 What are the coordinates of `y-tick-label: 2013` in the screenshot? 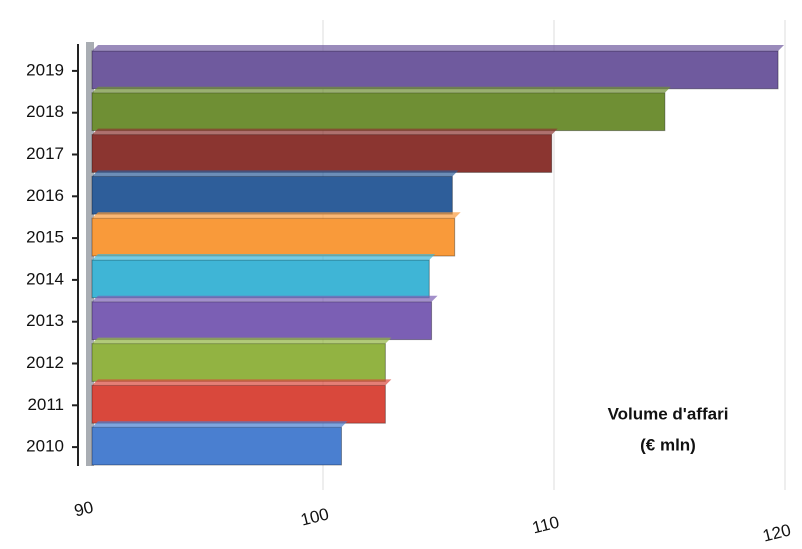 It's located at (45, 320).